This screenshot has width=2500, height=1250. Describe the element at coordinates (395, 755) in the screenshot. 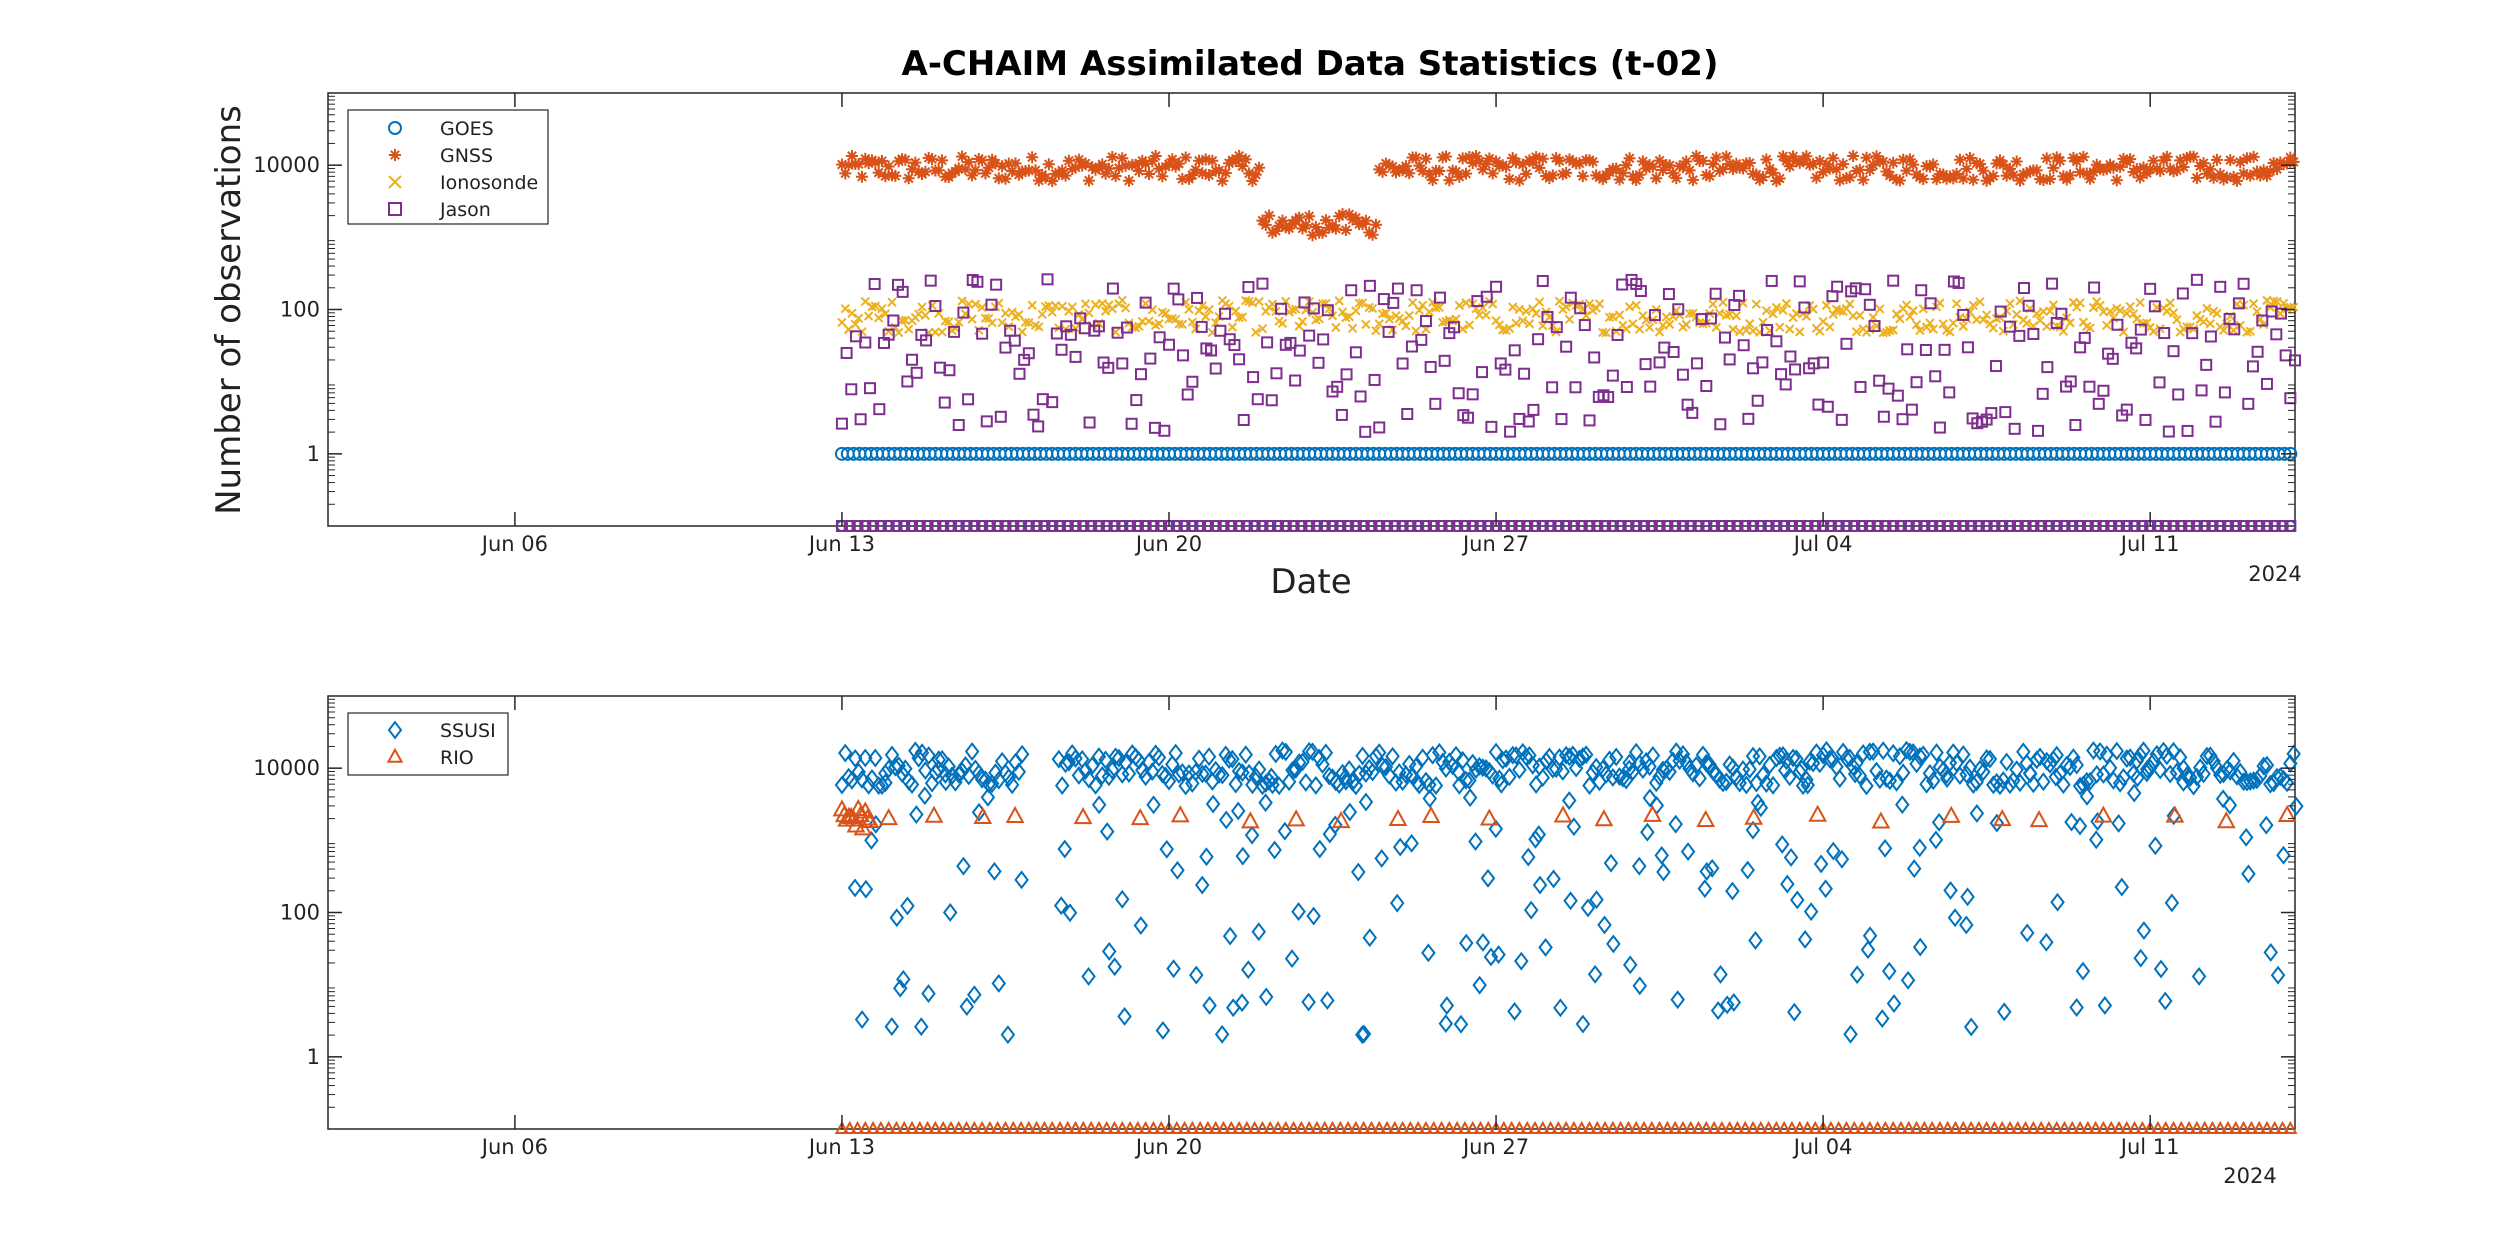

I see `legend-marker-rio` at that location.